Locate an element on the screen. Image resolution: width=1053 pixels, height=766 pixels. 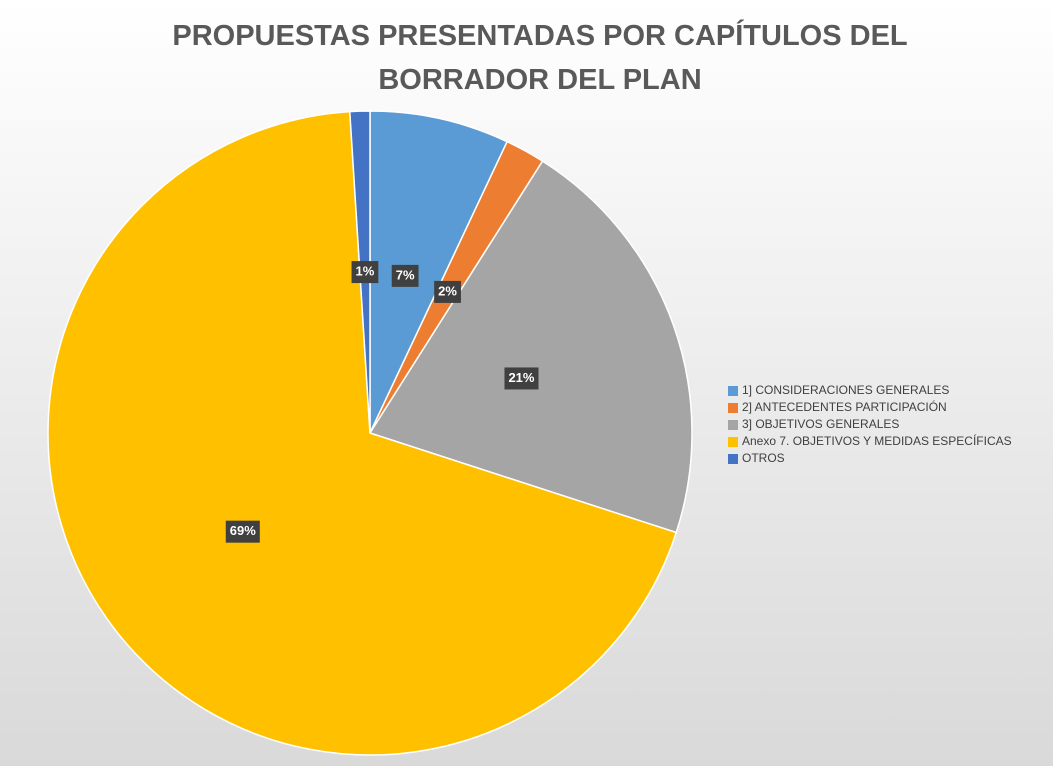
data-label-text: 1% is located at coordinates (365, 271).